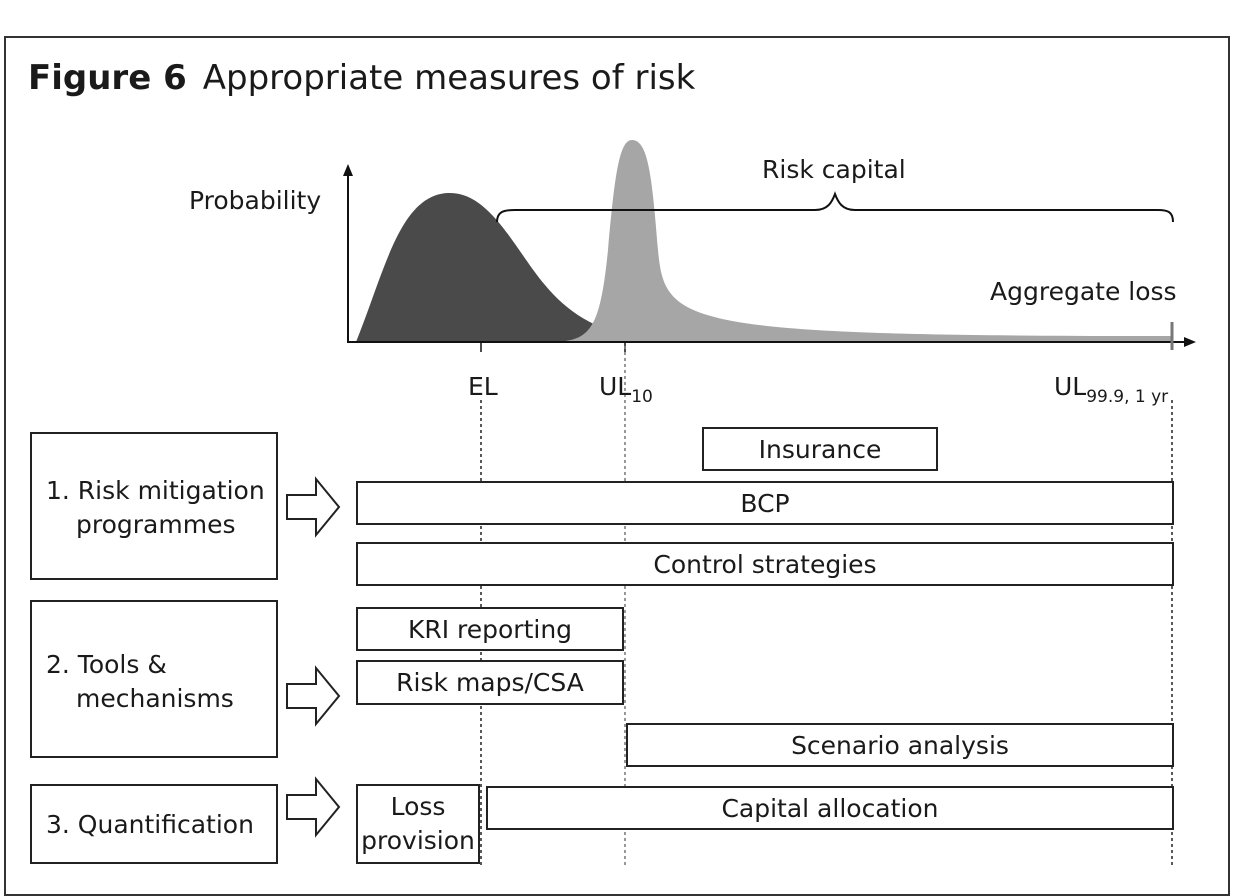 This screenshot has height=896, width=1242. What do you see at coordinates (765, 564) in the screenshot?
I see `control-strategies-bar: Control strategies` at bounding box center [765, 564].